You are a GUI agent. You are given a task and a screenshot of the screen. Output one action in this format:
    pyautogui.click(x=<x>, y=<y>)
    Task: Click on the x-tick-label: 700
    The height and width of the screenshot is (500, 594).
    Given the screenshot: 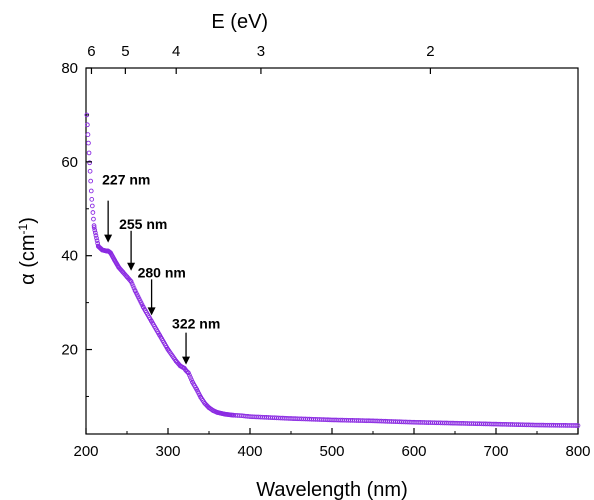 What is the action you would take?
    pyautogui.click(x=495, y=451)
    